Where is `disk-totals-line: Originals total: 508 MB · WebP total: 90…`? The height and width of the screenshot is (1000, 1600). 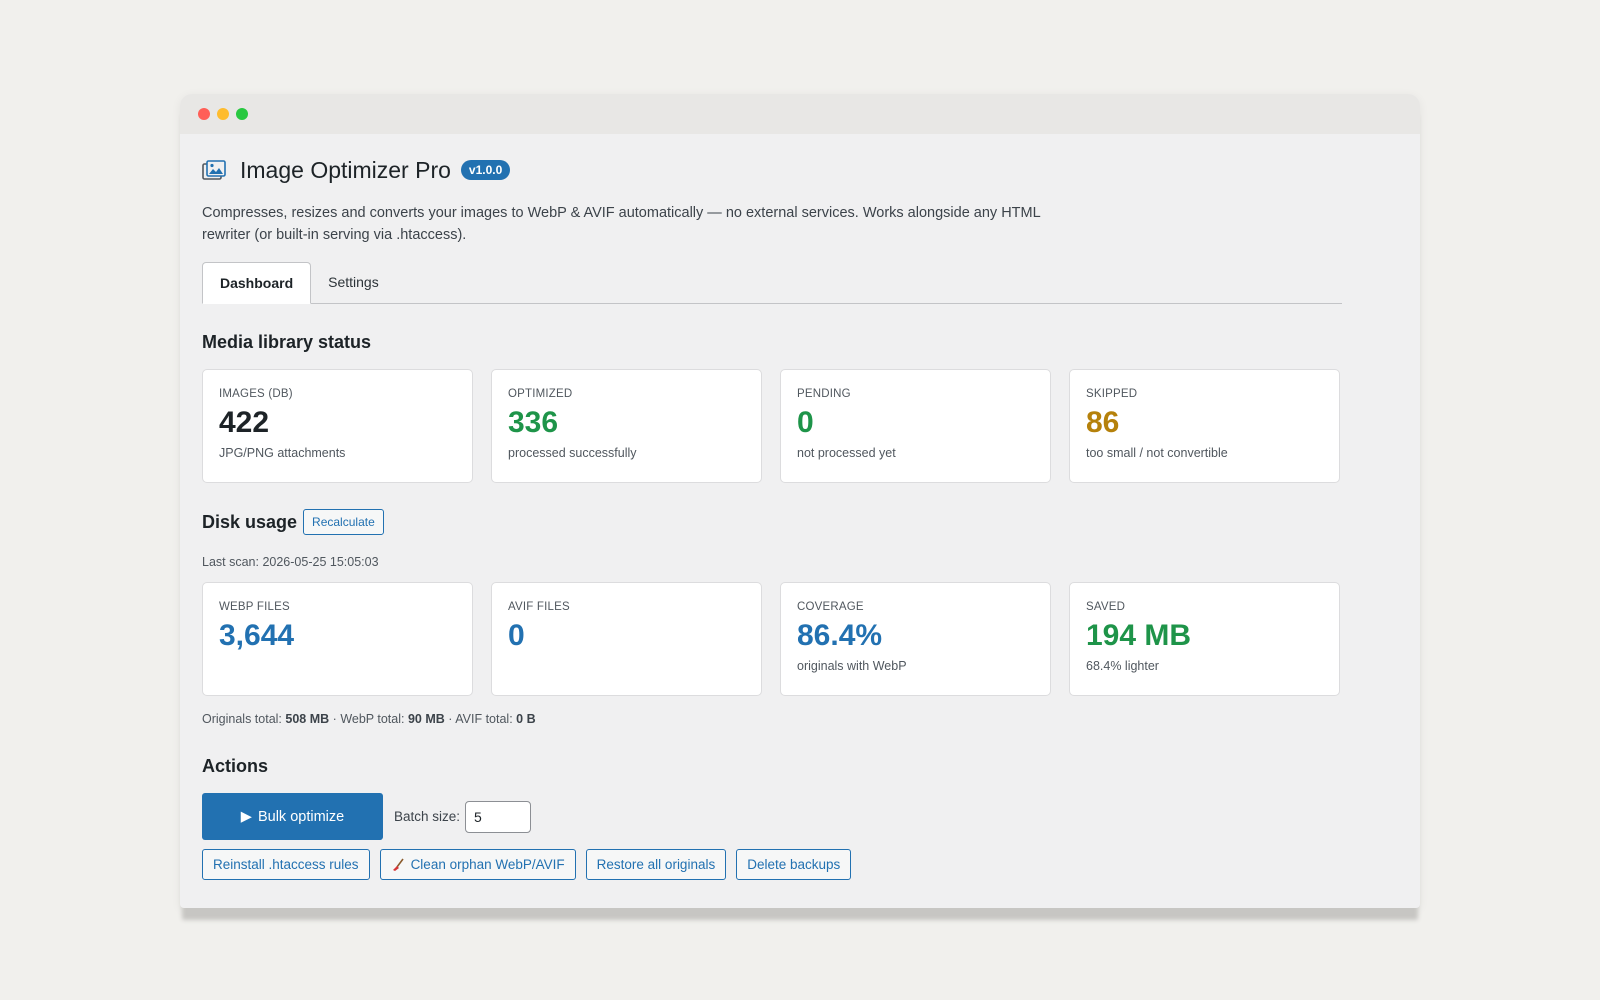
disk-totals-line: Originals total: 508 MB · WebP total: 90… is located at coordinates (800, 719).